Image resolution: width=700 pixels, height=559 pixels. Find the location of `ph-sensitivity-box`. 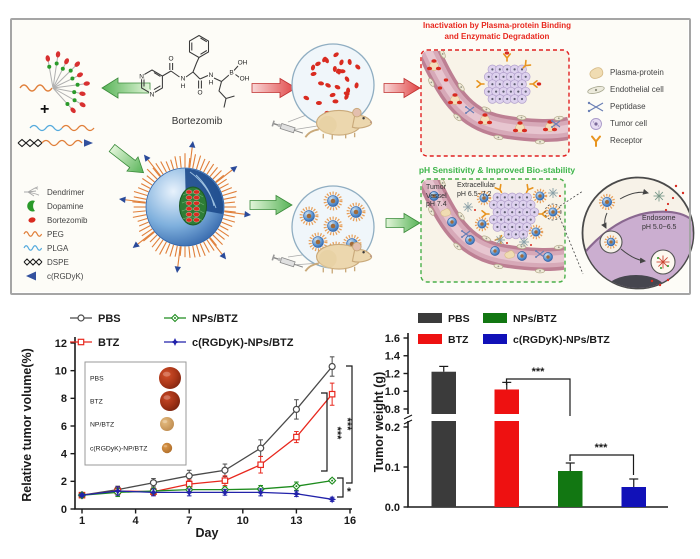

ph-sensitivity-box is located at coordinates (502, 230).